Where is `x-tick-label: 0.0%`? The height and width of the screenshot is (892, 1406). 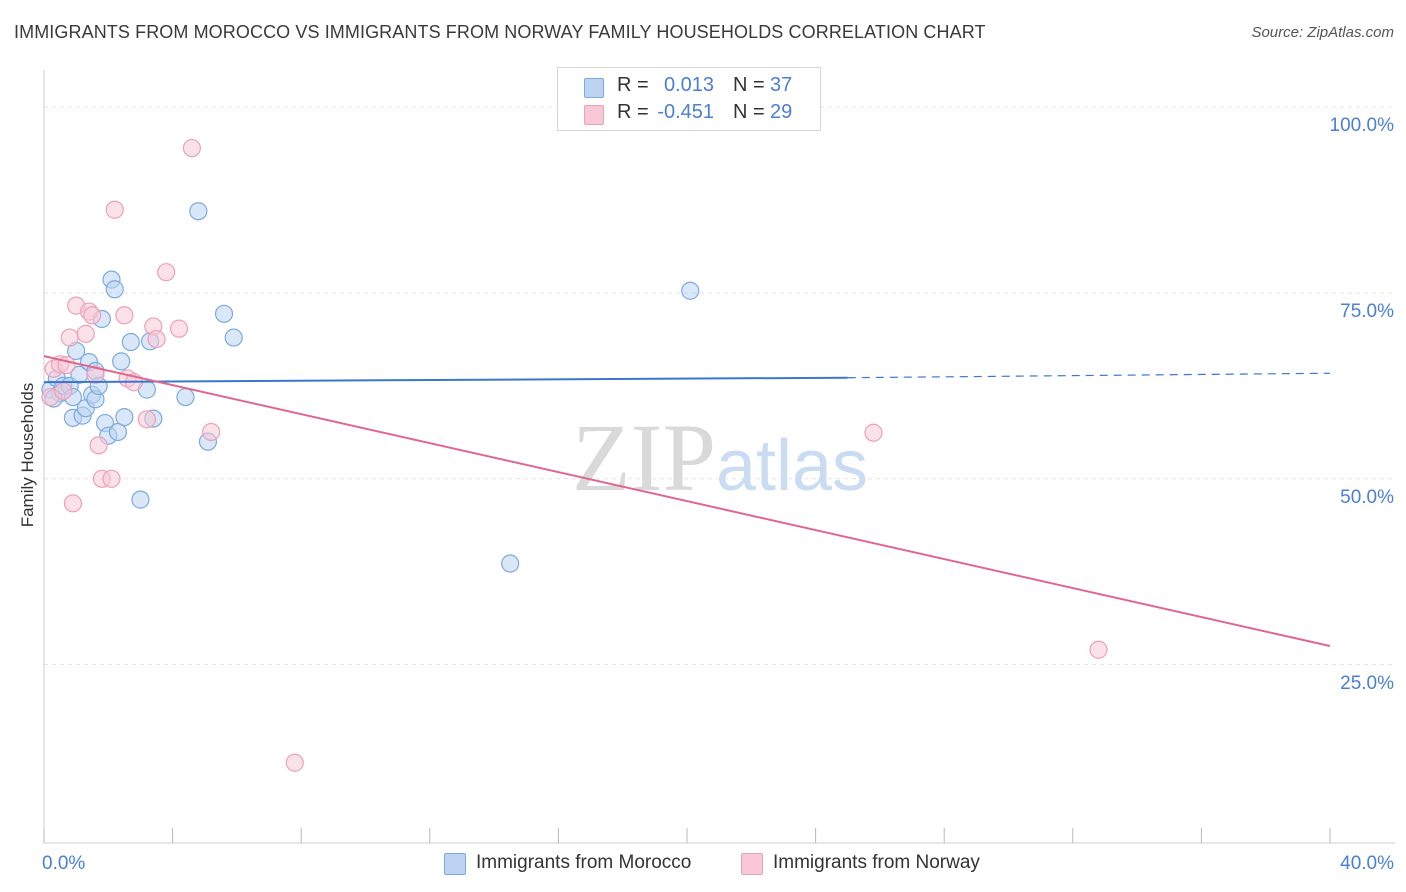 x-tick-label: 0.0% is located at coordinates (64, 863).